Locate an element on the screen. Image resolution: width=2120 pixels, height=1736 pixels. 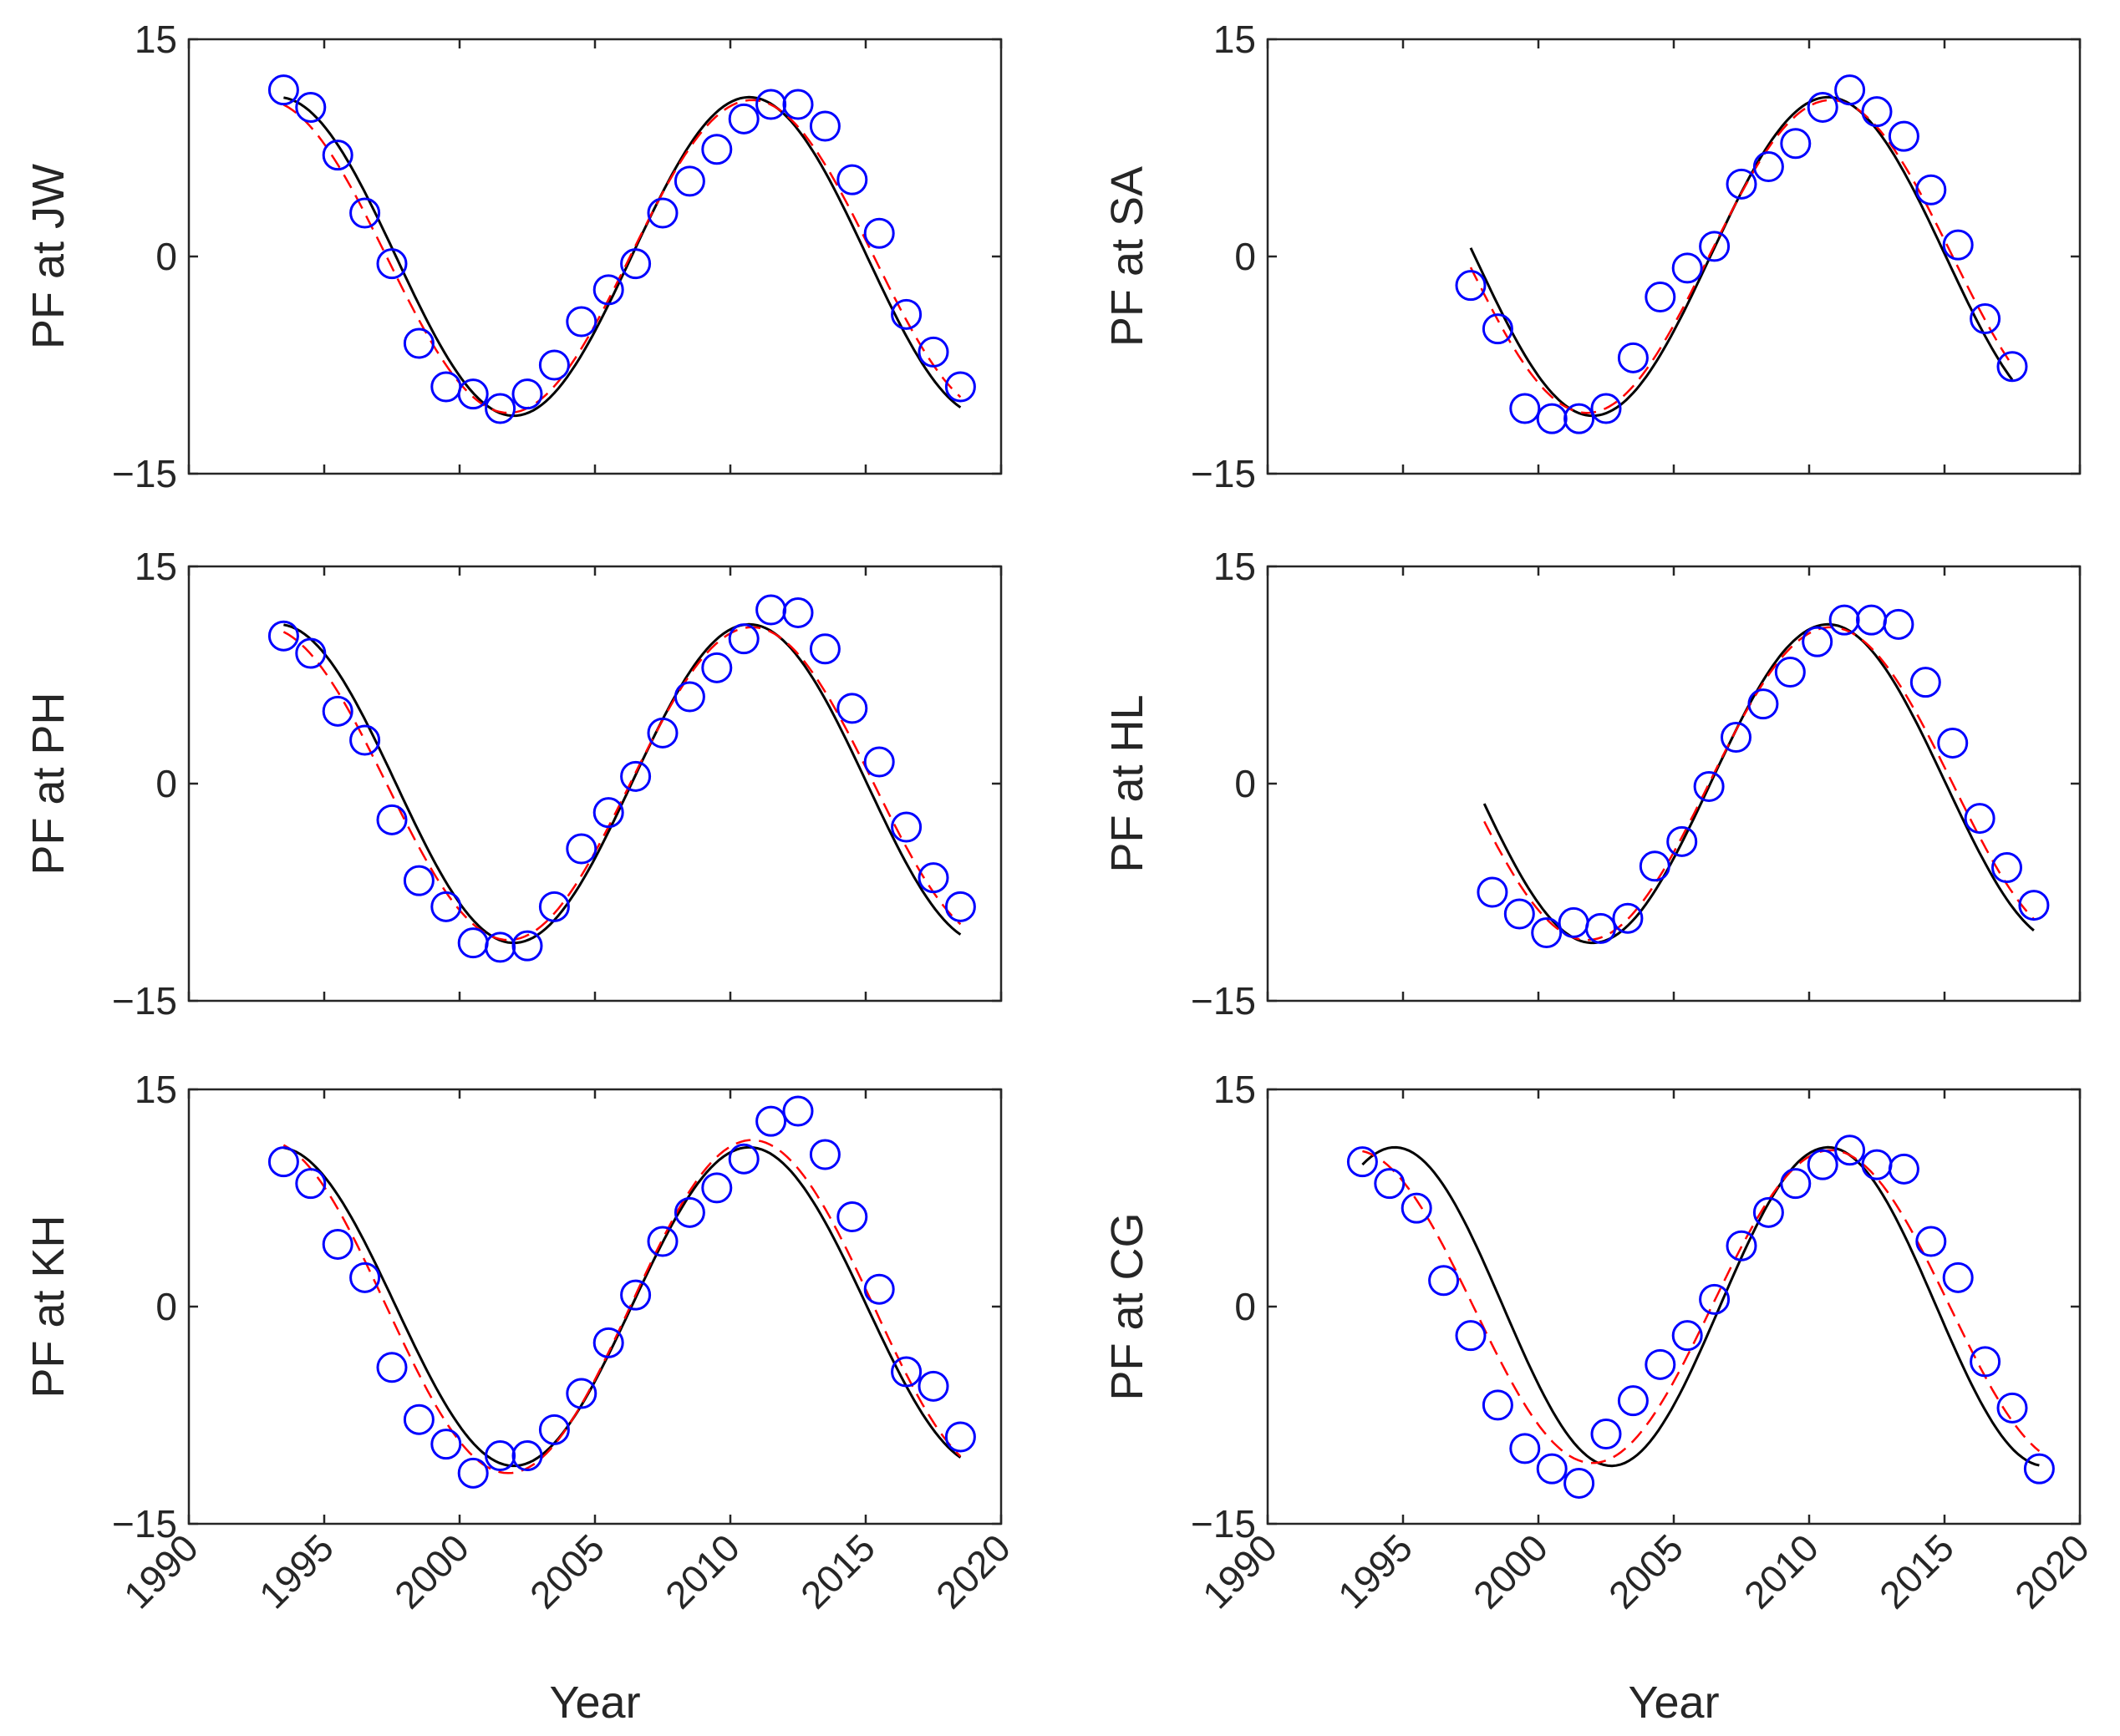
y-axis-label: PF at PH is located at coordinates (48, 783).